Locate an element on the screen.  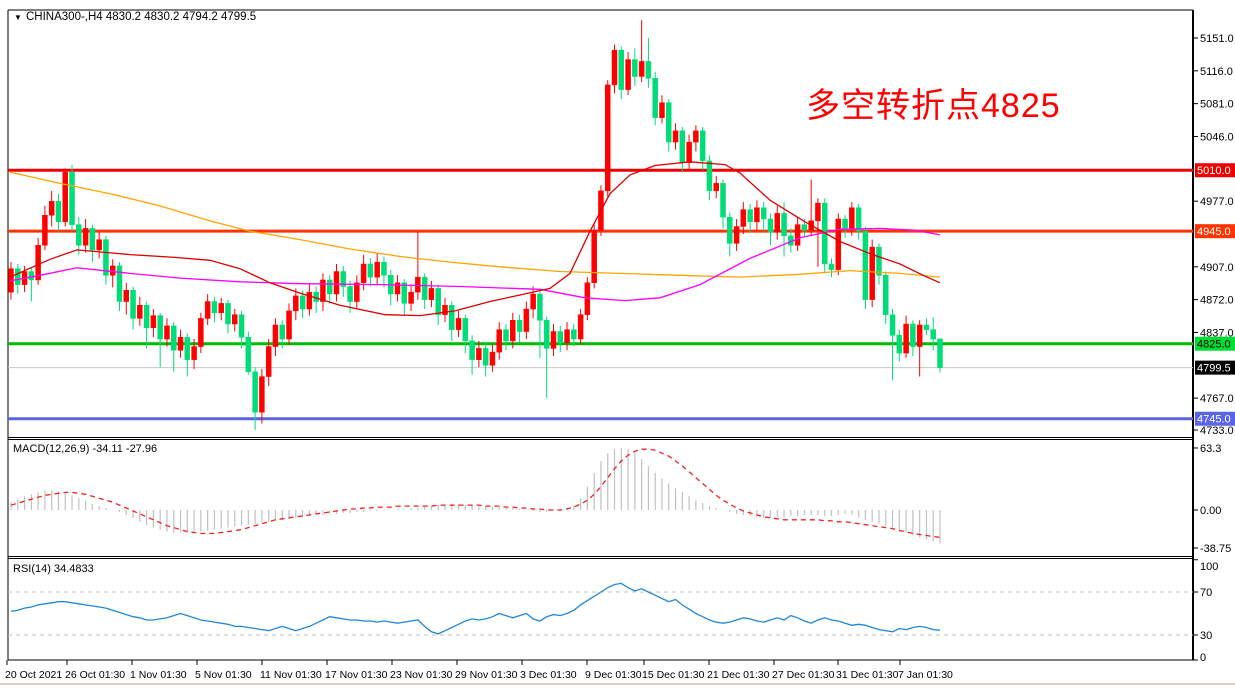
time-label: 11 Nov 01:30 is located at coordinates (291, 675).